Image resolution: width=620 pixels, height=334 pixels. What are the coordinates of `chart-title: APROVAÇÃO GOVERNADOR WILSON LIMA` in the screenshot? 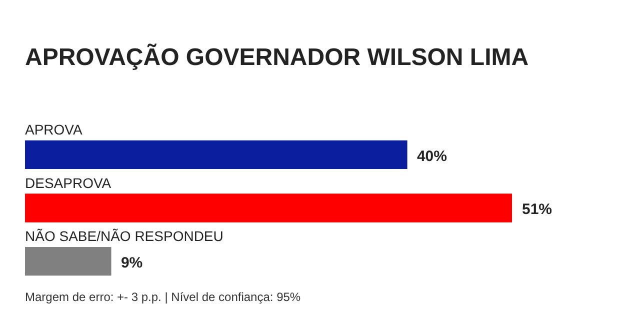 It's located at (277, 58).